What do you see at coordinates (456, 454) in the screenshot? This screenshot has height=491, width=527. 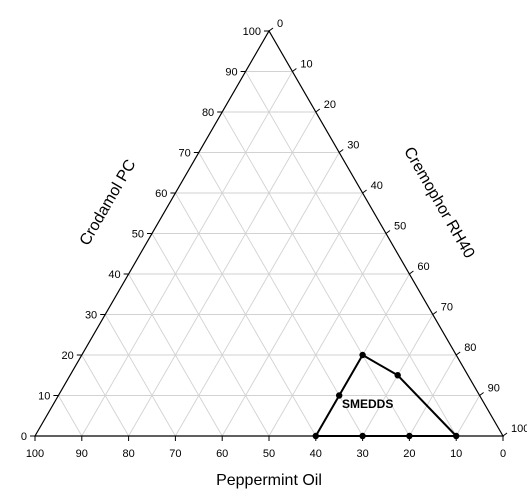 I see `bottom-tick-label-10: 10` at bounding box center [456, 454].